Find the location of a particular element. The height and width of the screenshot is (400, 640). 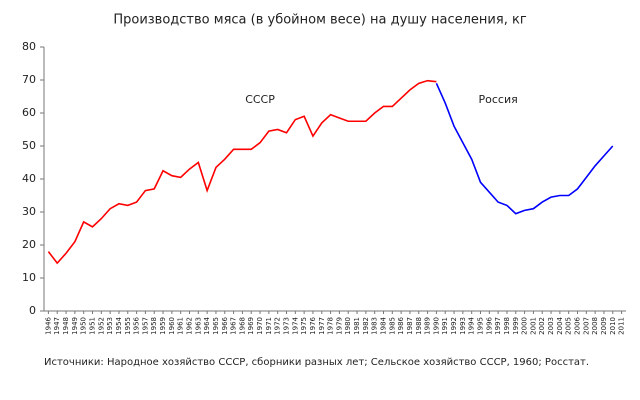

annotation: Россия is located at coordinates (498, 99).